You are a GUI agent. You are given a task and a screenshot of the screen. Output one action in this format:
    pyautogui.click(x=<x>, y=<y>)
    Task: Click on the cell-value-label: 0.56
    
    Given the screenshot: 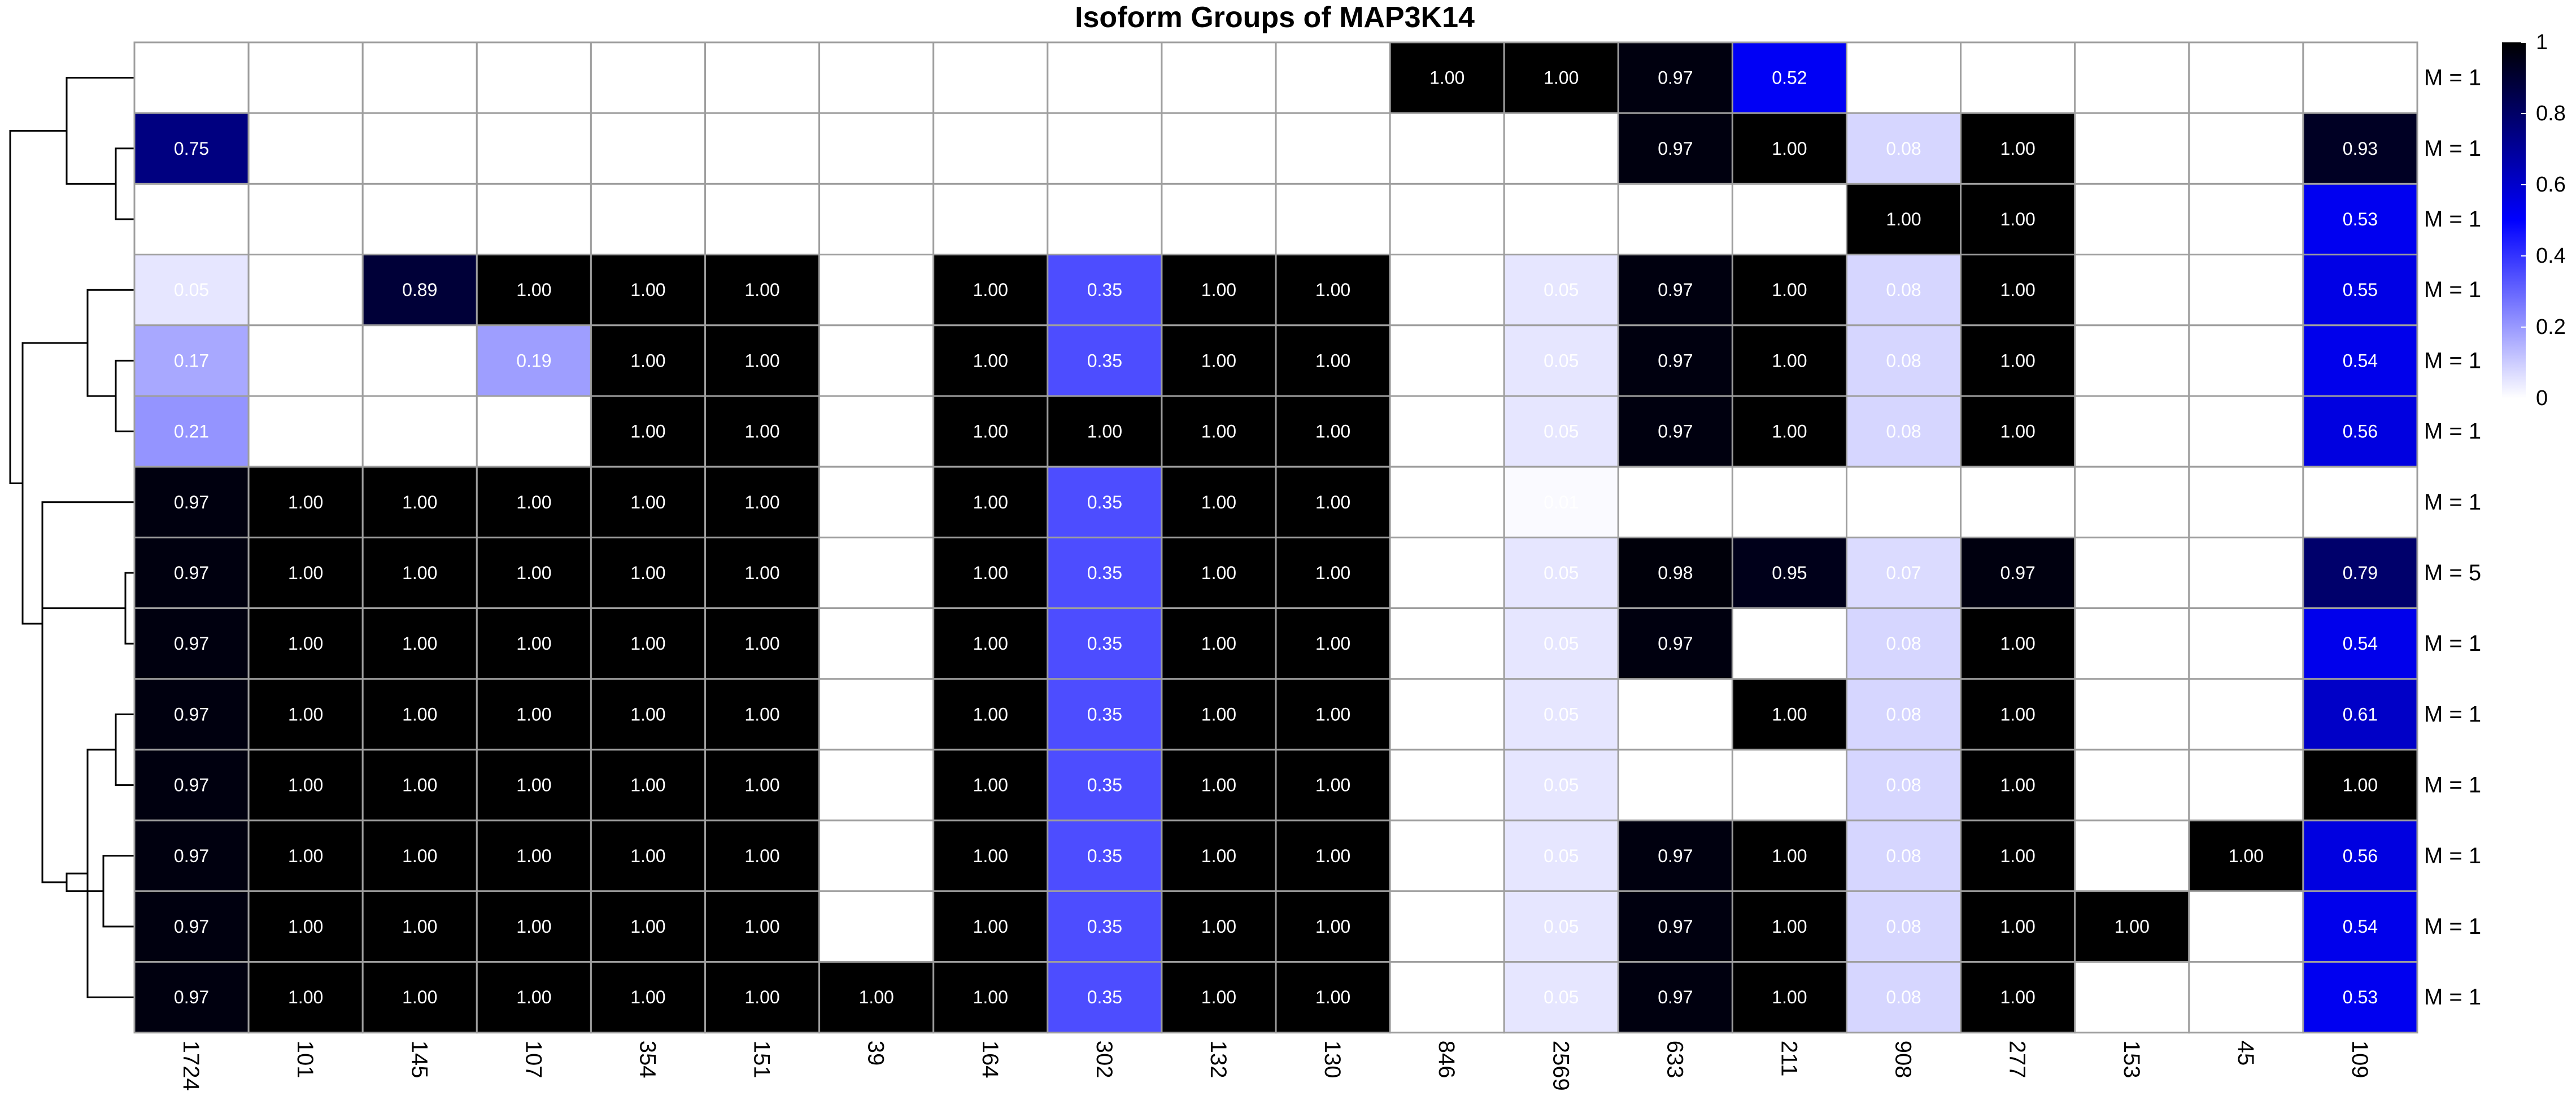 What is the action you would take?
    pyautogui.click(x=2360, y=431)
    